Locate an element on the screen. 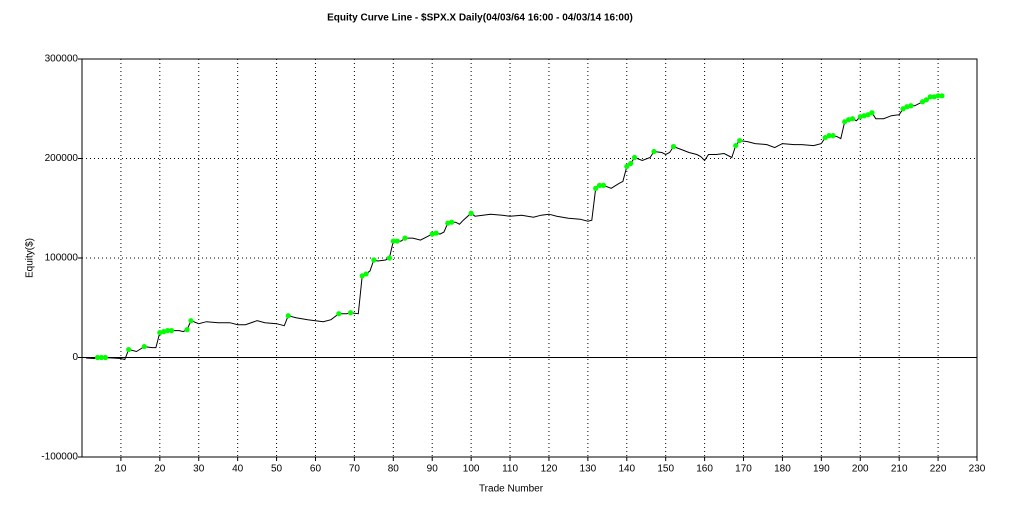 Image resolution: width=1024 pixels, height=524 pixels. x-tick-label: 100 is located at coordinates (471, 469).